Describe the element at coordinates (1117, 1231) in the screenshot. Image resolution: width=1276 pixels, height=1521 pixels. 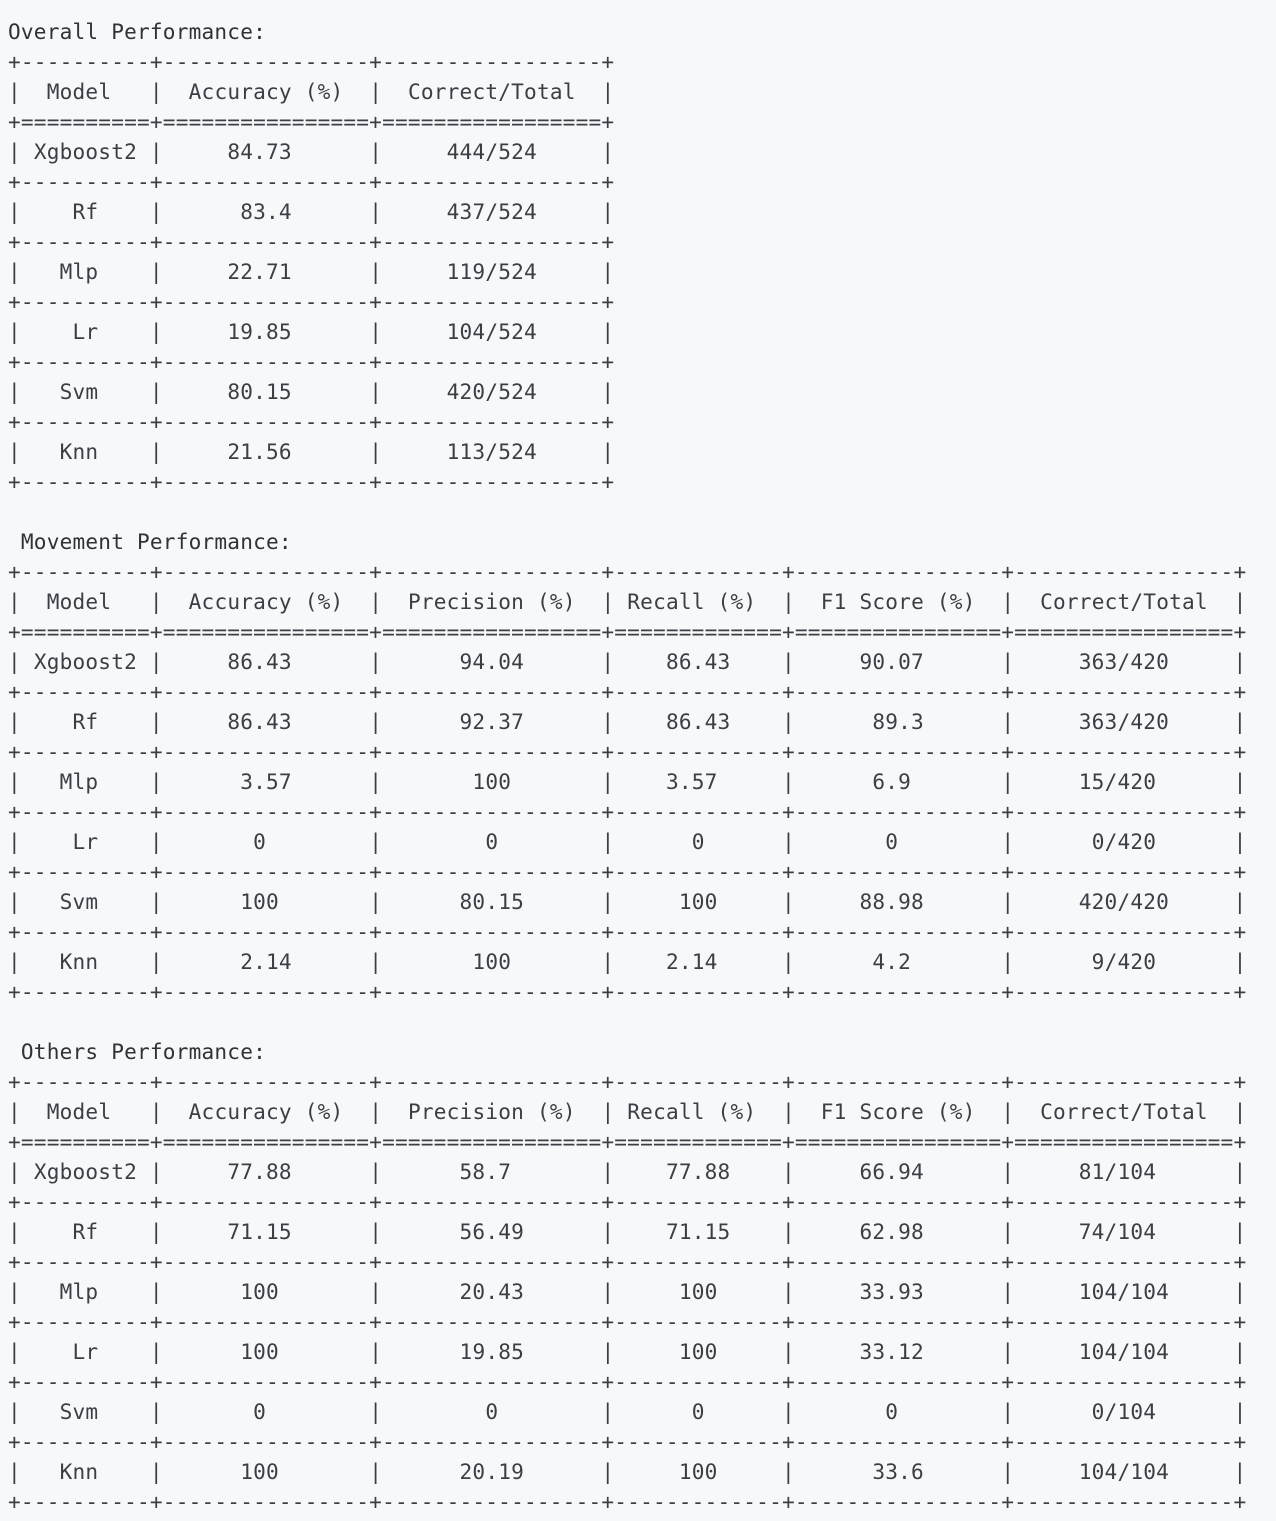
I see `table-cell: 74/104` at that location.